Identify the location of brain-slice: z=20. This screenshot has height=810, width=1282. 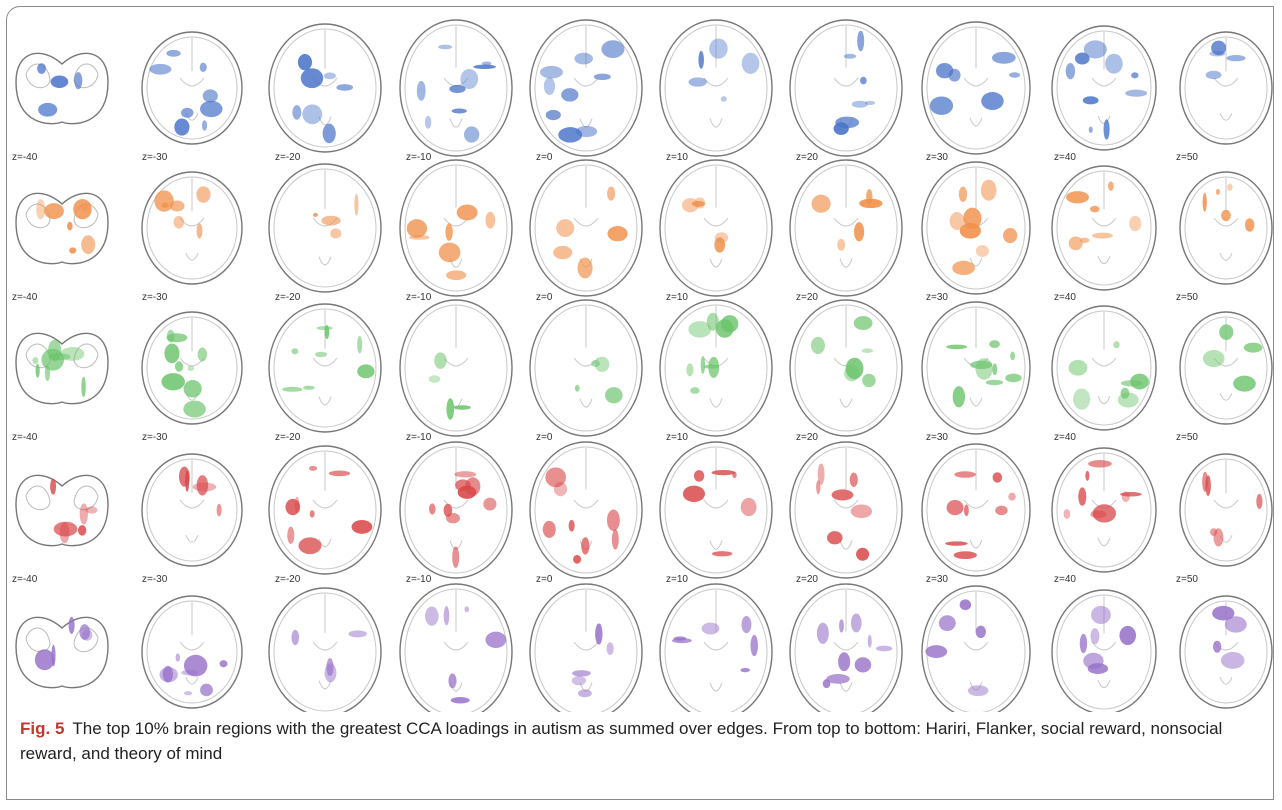
(846, 647).